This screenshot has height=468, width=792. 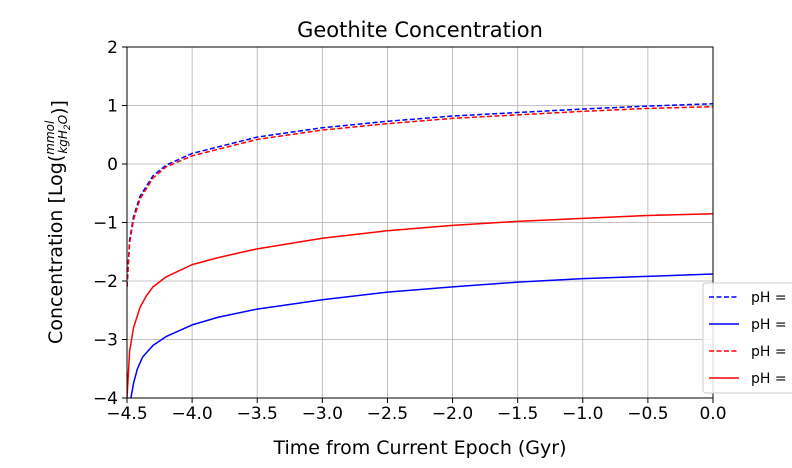 I want to click on svg-text: Concentration [Log(mmolkgH2O)], so click(x=58, y=222).